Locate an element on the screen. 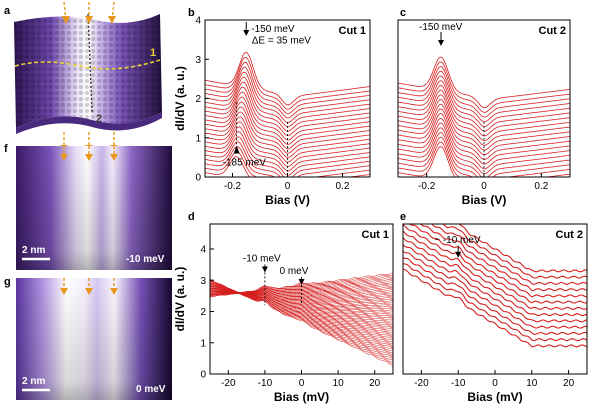 The height and width of the screenshot is (408, 600). arrows-top-a is located at coordinates (89, 12).